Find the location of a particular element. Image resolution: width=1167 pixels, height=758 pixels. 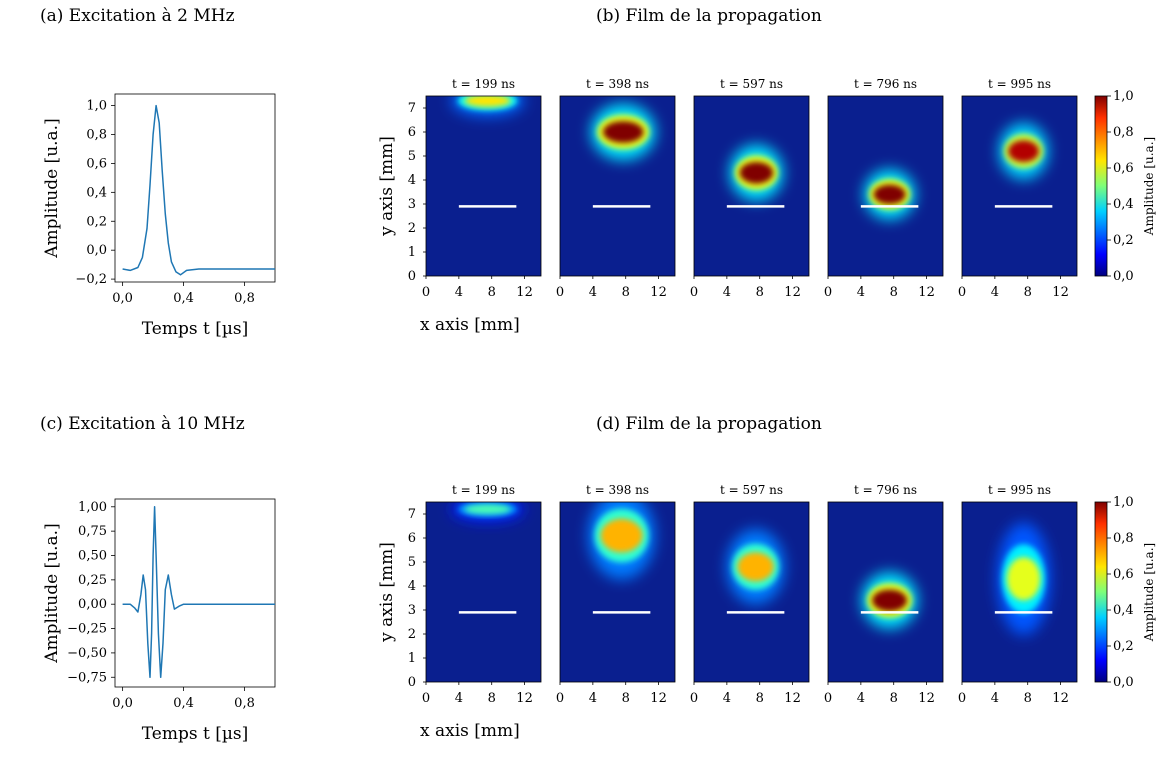

prop-10mhz-ylabel: y axis [mm] is located at coordinates (387, 592).